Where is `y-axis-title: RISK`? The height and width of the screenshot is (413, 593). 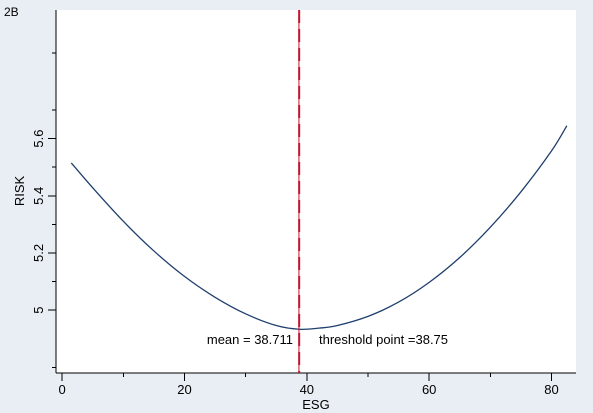
y-axis-title: RISK is located at coordinates (19, 191).